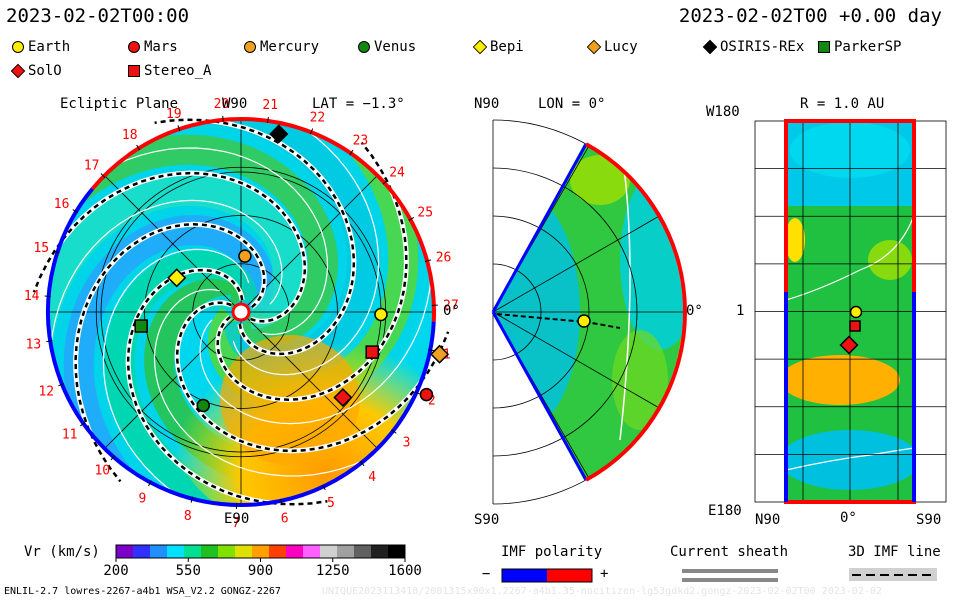  I want to click on sector-number: 22, so click(318, 117).